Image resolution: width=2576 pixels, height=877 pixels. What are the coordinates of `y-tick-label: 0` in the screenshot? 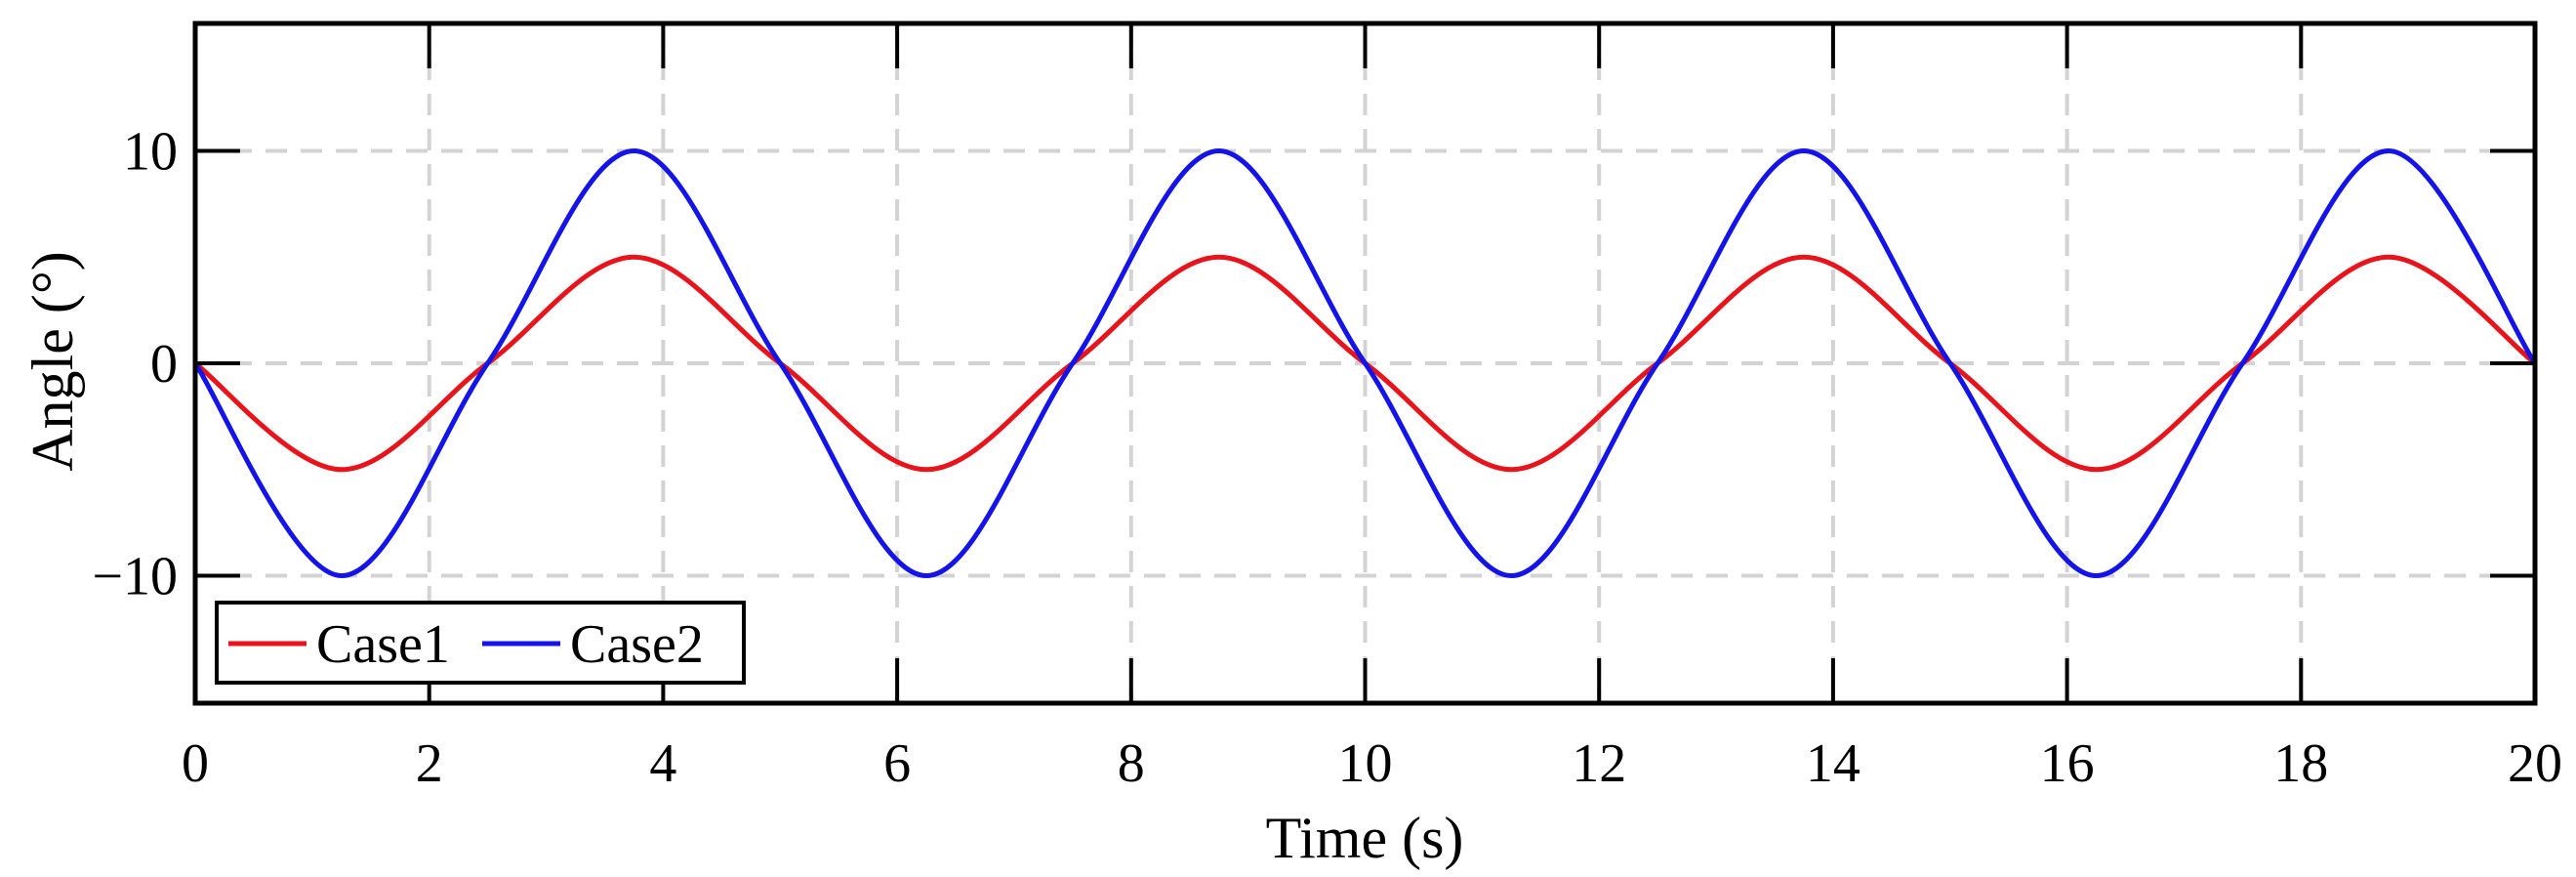 It's located at (164, 364).